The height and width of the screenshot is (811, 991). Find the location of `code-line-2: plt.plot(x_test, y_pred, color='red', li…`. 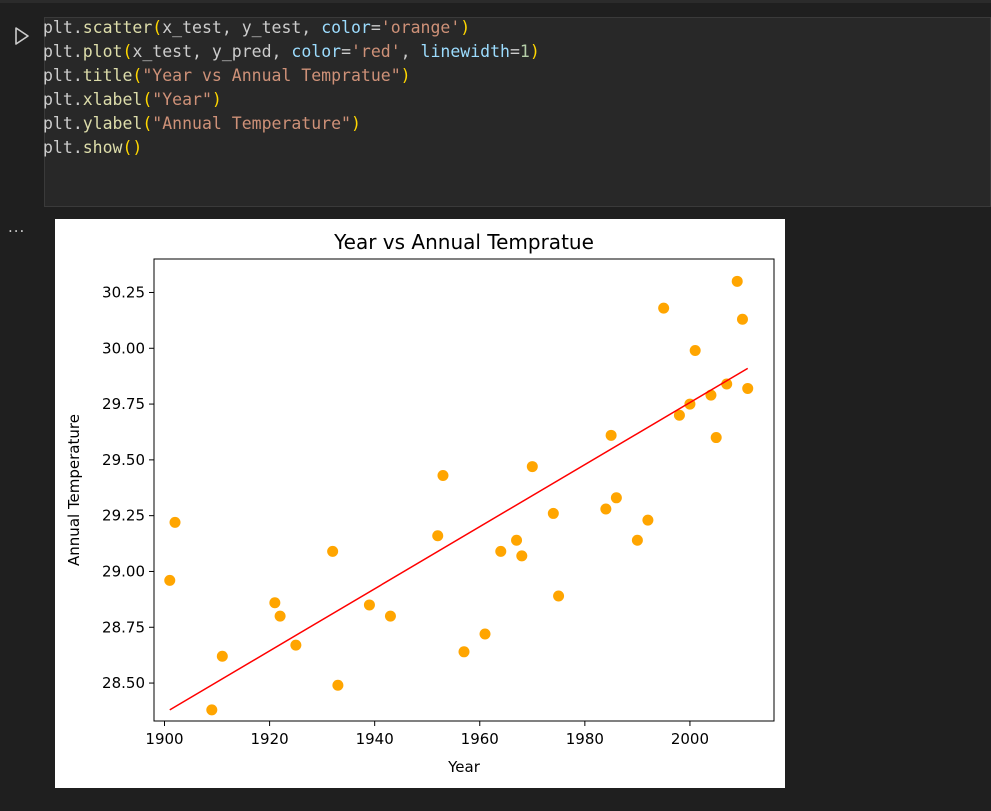

code-line-2: plt.plot(x_test, y_pred, color='red', li… is located at coordinates (291, 51).